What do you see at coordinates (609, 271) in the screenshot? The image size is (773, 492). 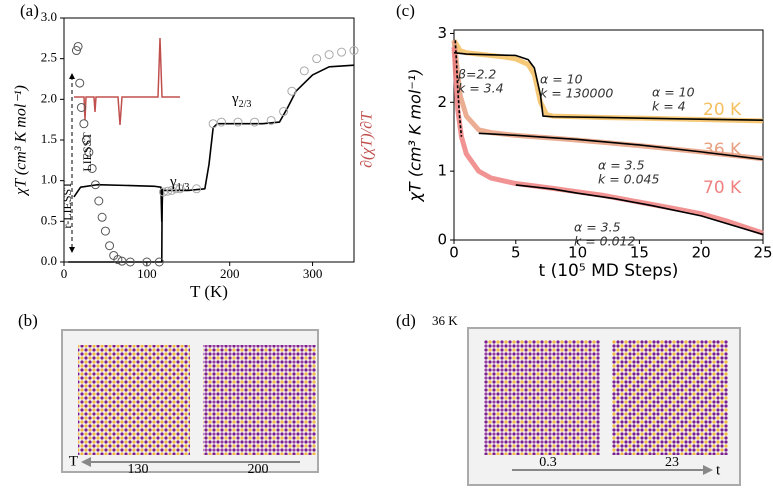 I see `x-axis-label: t (10⁵ MD Steps)` at bounding box center [609, 271].